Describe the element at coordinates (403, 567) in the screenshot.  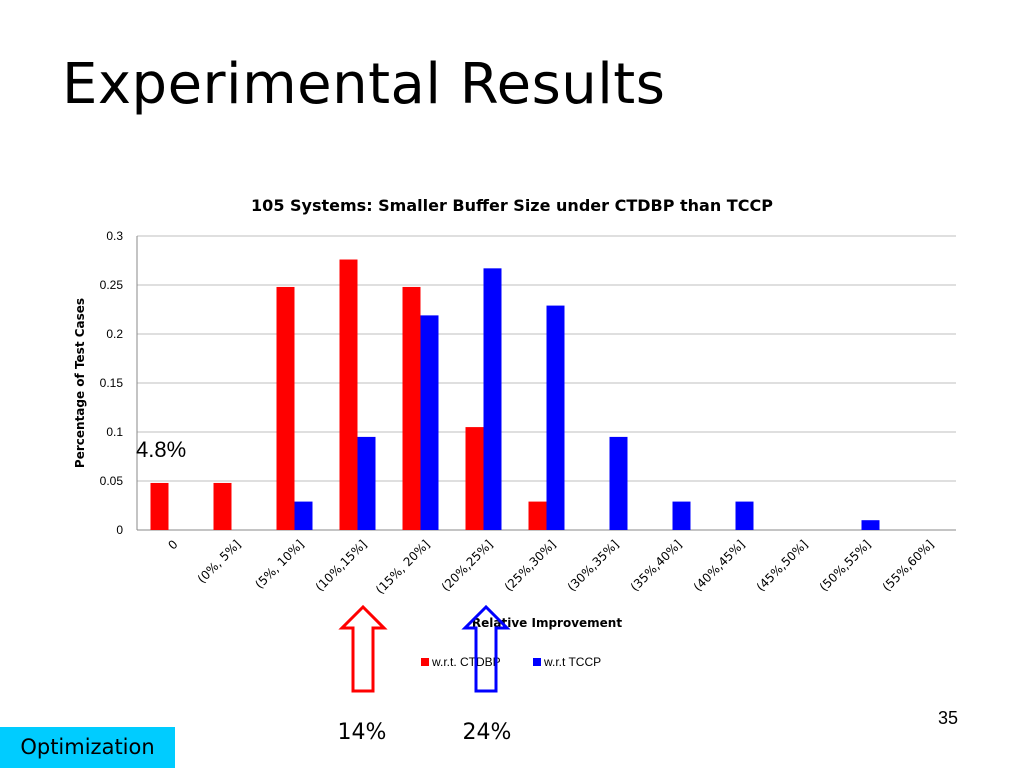
I see `x-tick-label: (15%, 20%]` at that location.